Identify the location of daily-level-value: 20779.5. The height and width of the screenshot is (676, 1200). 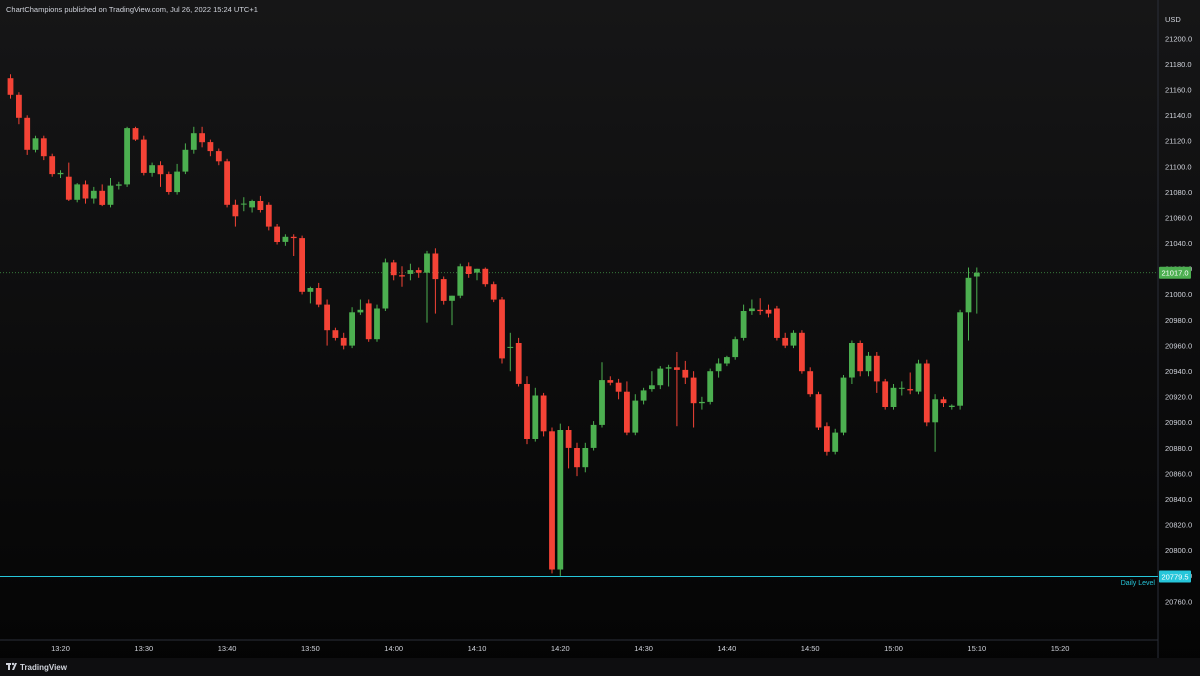
(1174, 577).